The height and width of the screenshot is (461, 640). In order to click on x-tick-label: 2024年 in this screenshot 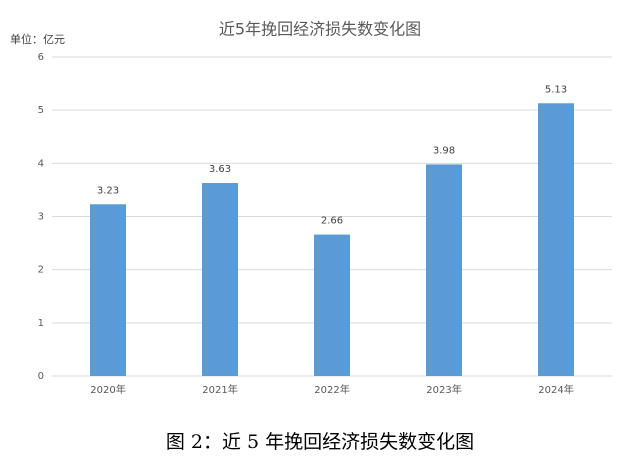, I will do `click(555, 389)`.